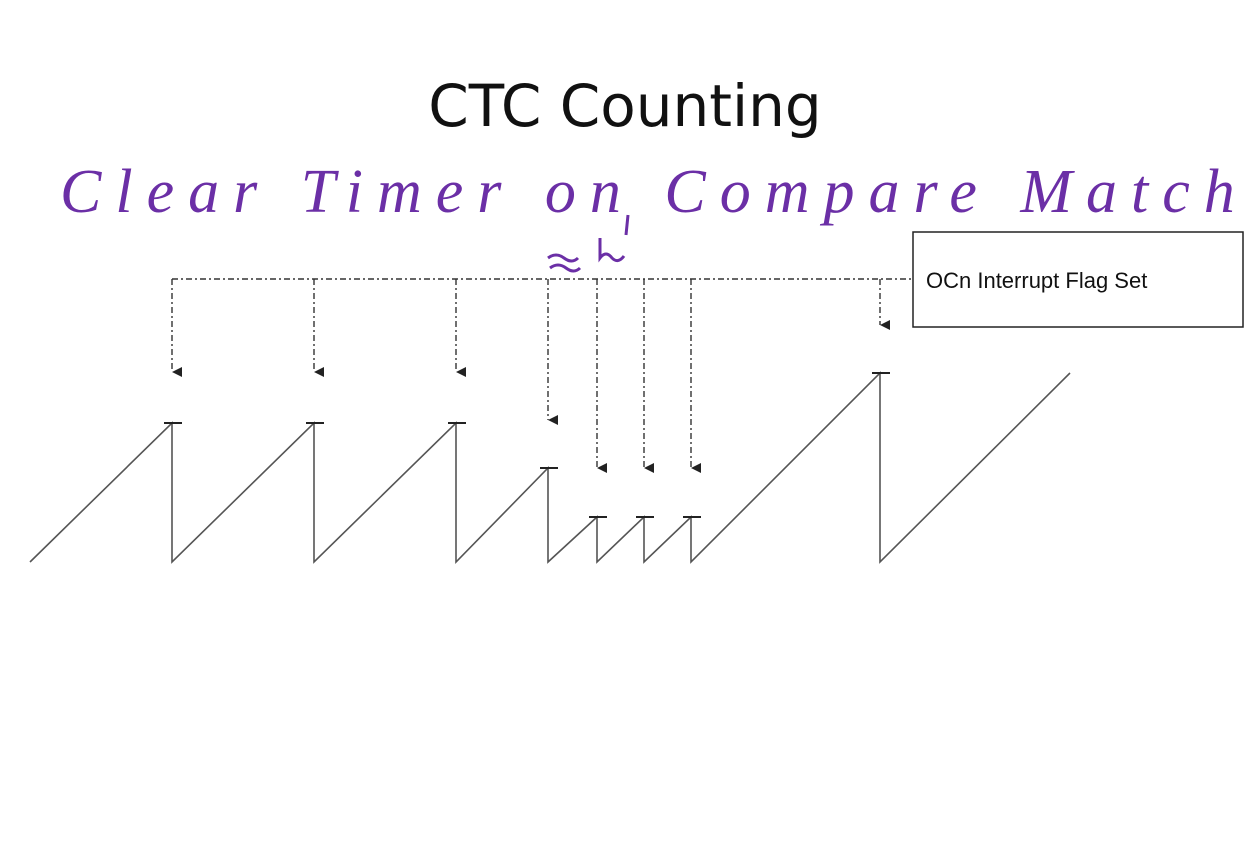 The image size is (1254, 848). I want to click on label-box, so click(1078, 279).